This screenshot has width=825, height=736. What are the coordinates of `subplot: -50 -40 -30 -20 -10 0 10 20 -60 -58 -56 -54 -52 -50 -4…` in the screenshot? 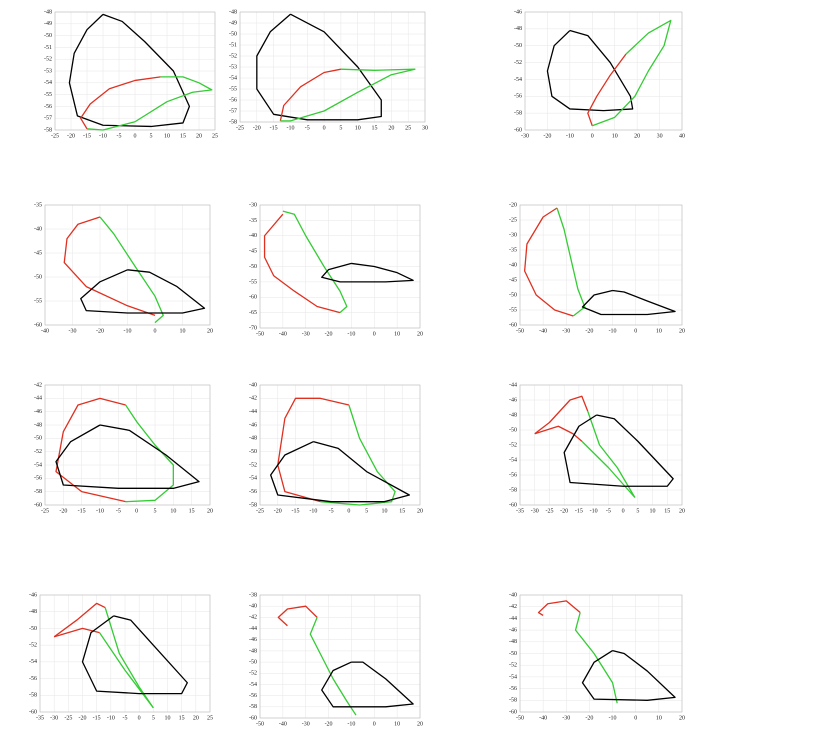 It's located at (597, 656).